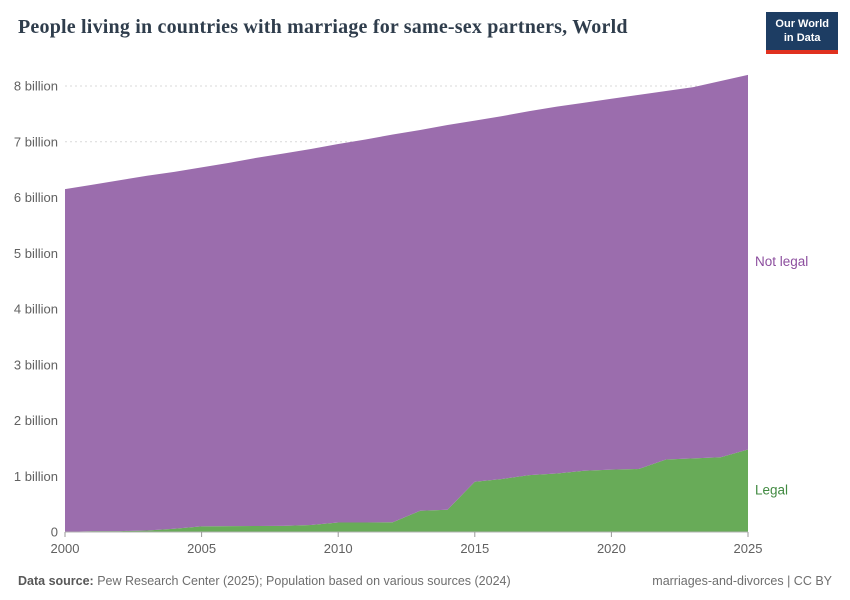  I want to click on series-label-not-legal: Not legal, so click(781, 261).